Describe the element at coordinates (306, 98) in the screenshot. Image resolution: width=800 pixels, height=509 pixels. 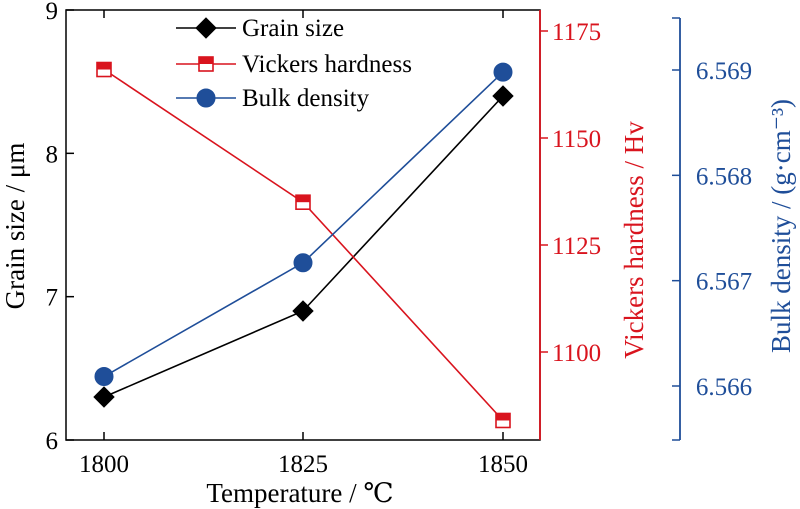
I see `legend-label: Bulk density` at that location.